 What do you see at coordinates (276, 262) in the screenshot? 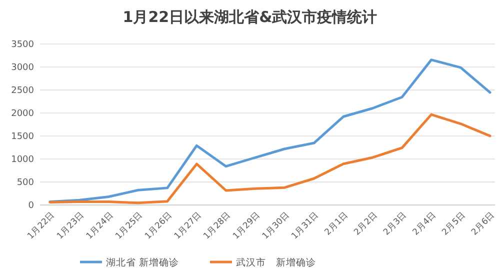
I see `legend-label: 武汉市 新增确诊` at bounding box center [276, 262].